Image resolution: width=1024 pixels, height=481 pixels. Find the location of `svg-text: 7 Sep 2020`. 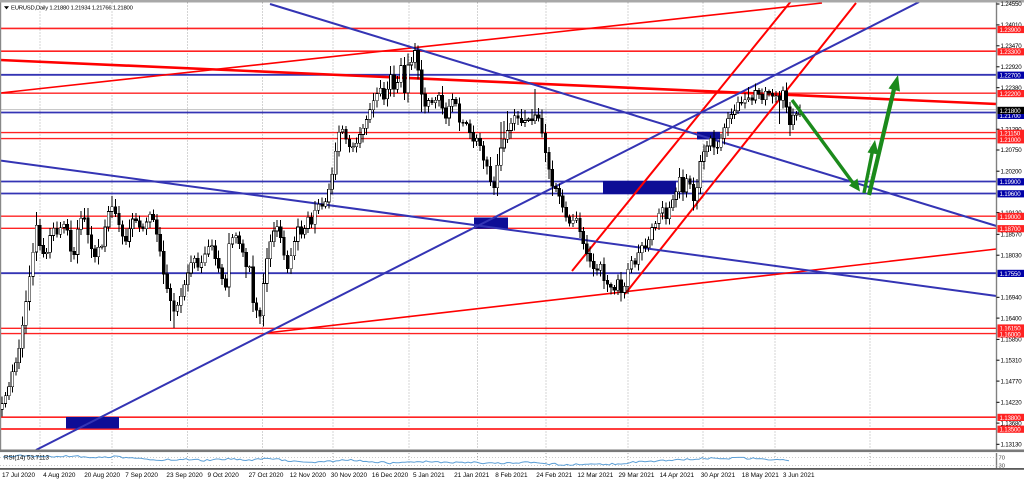

svg-text: 7 Sep 2020 is located at coordinates (141, 475).